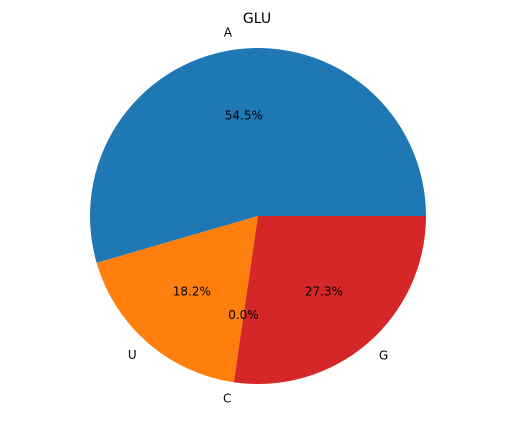  Describe the element at coordinates (228, 33) in the screenshot. I see `pie-label-a: A` at that location.